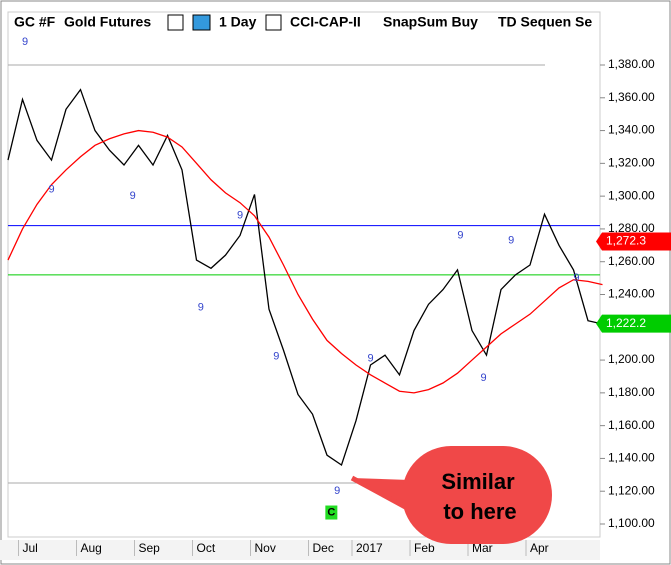 The height and width of the screenshot is (565, 671). Describe the element at coordinates (478, 481) in the screenshot. I see `callout-text: Similar` at that location.